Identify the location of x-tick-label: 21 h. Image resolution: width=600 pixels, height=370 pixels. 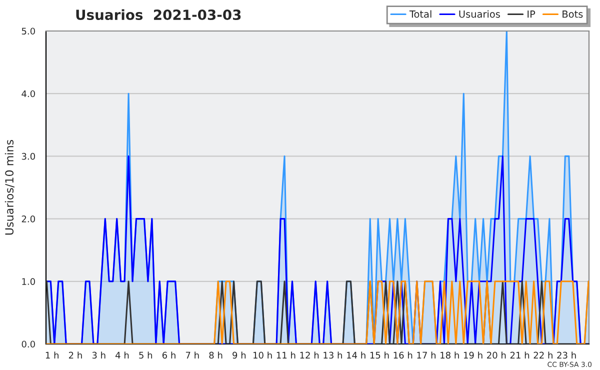
(520, 355).